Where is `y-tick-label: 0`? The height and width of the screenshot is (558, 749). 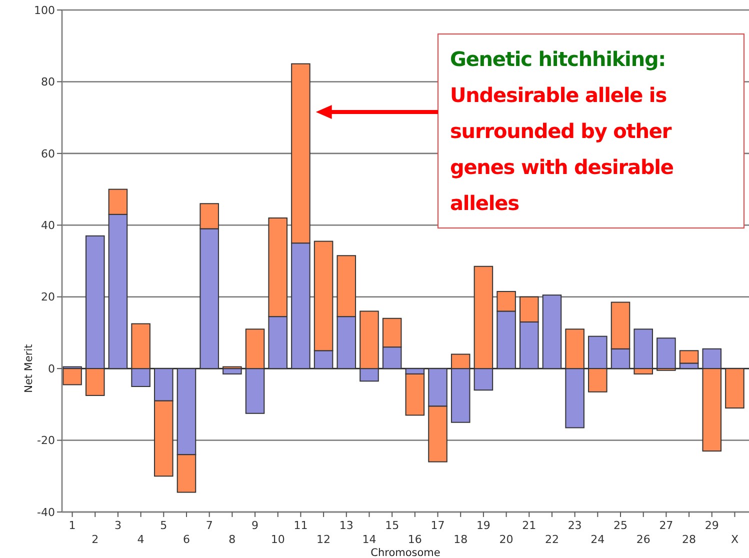 y-tick-label: 0 is located at coordinates (51, 369).